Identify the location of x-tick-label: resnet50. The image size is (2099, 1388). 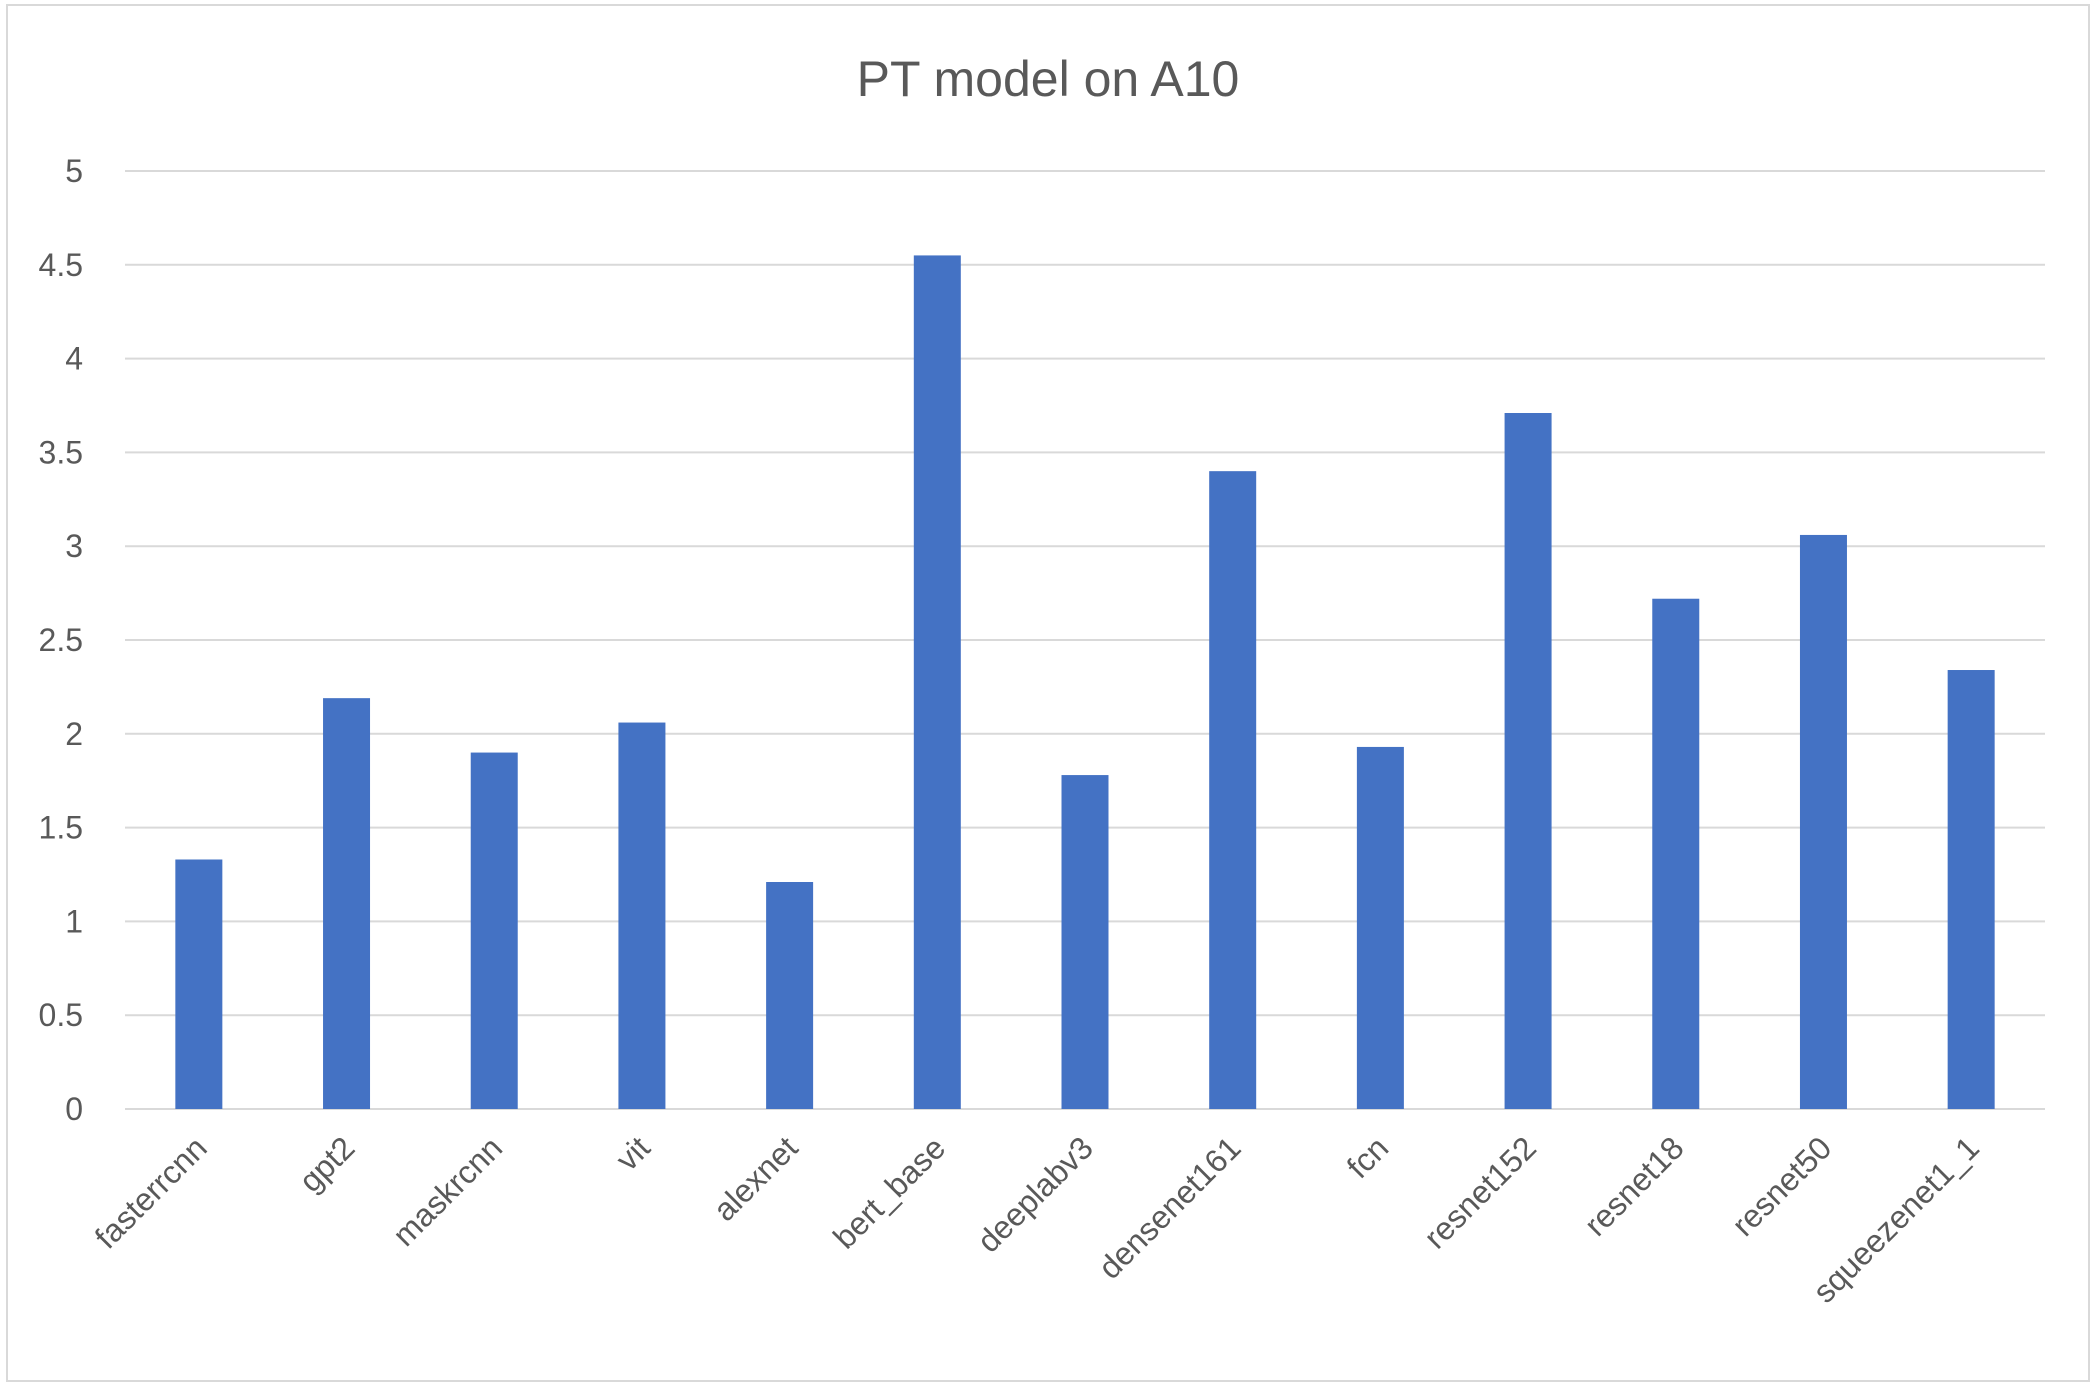
(1782, 1186).